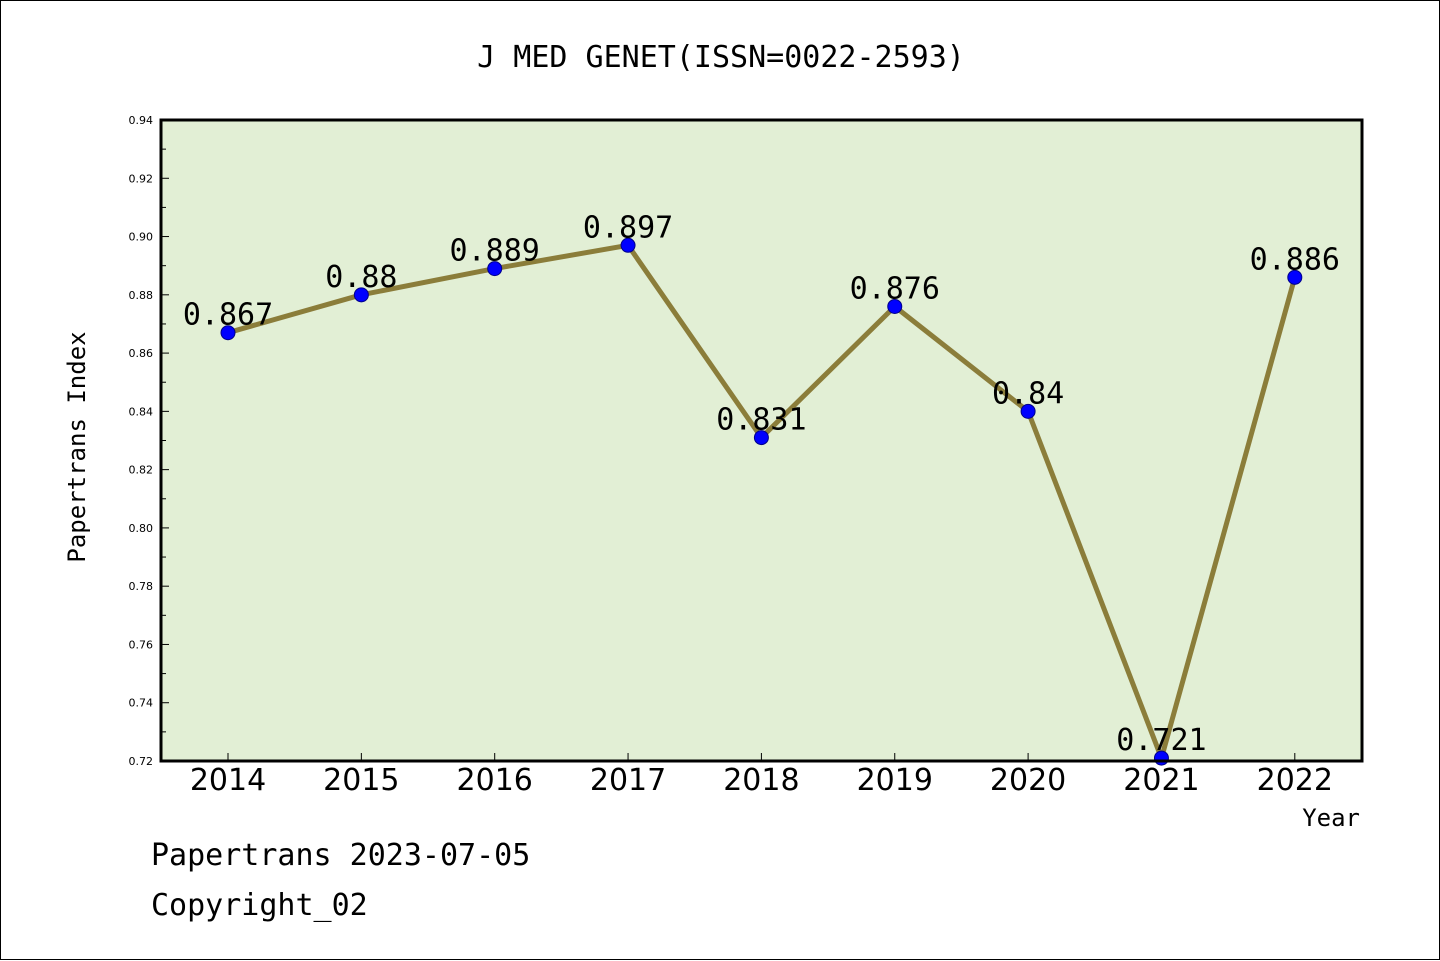 The image size is (1440, 961). I want to click on data-point-label: 0.897, so click(628, 227).